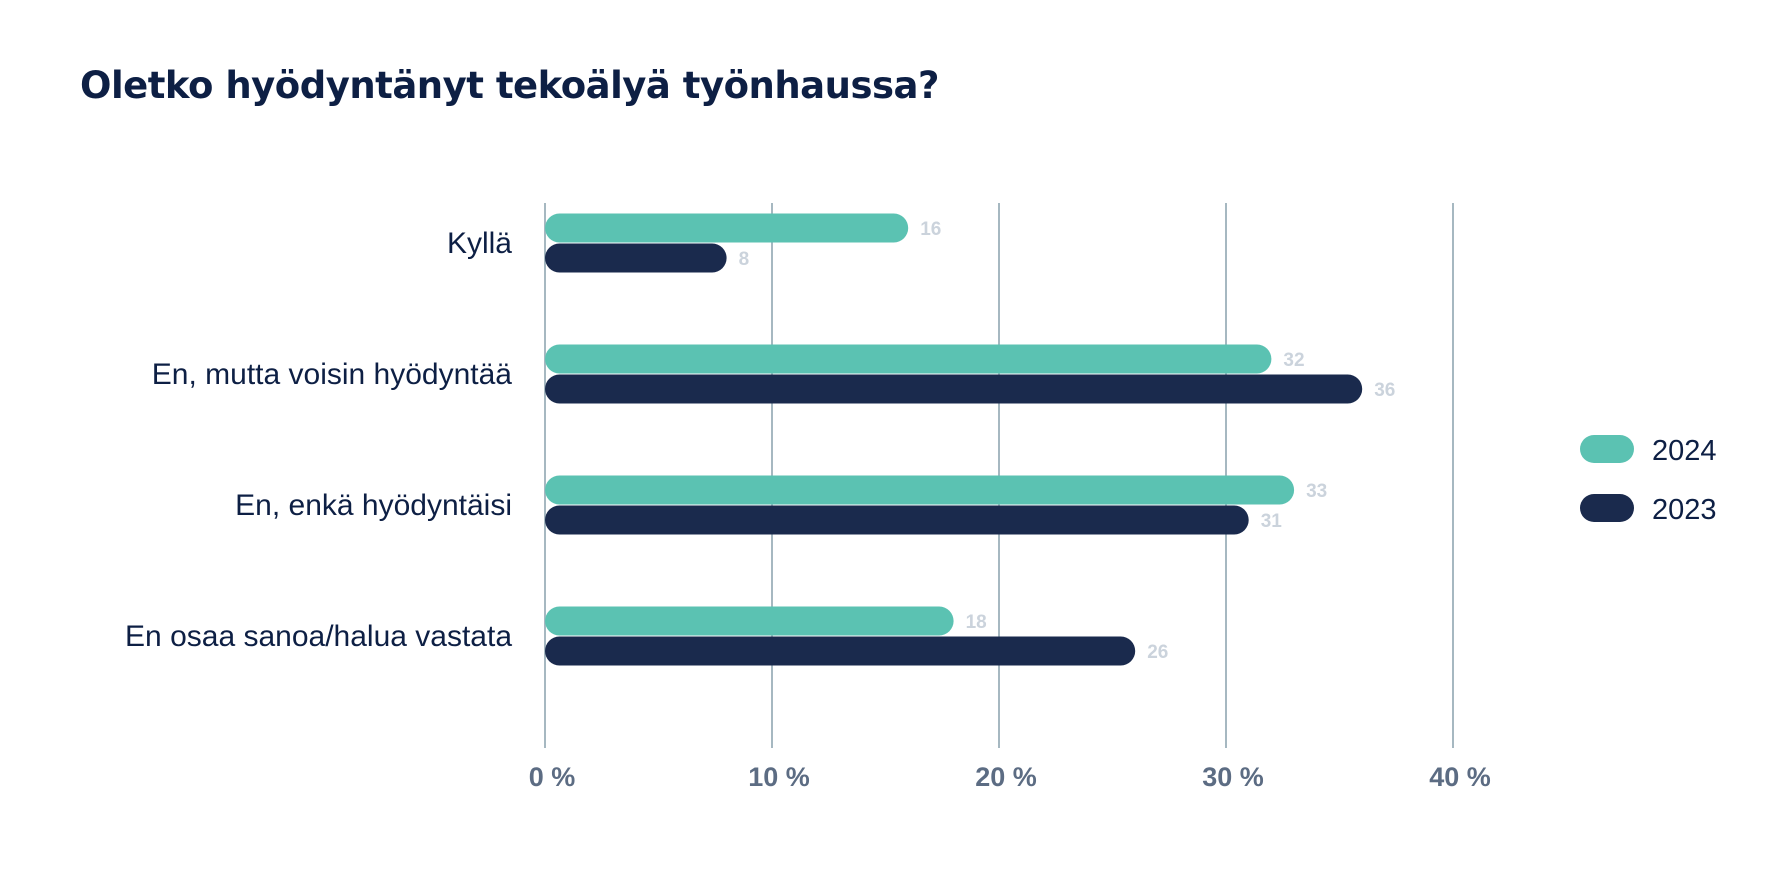  Describe the element at coordinates (1157, 652) in the screenshot. I see `data-label: 26` at that location.